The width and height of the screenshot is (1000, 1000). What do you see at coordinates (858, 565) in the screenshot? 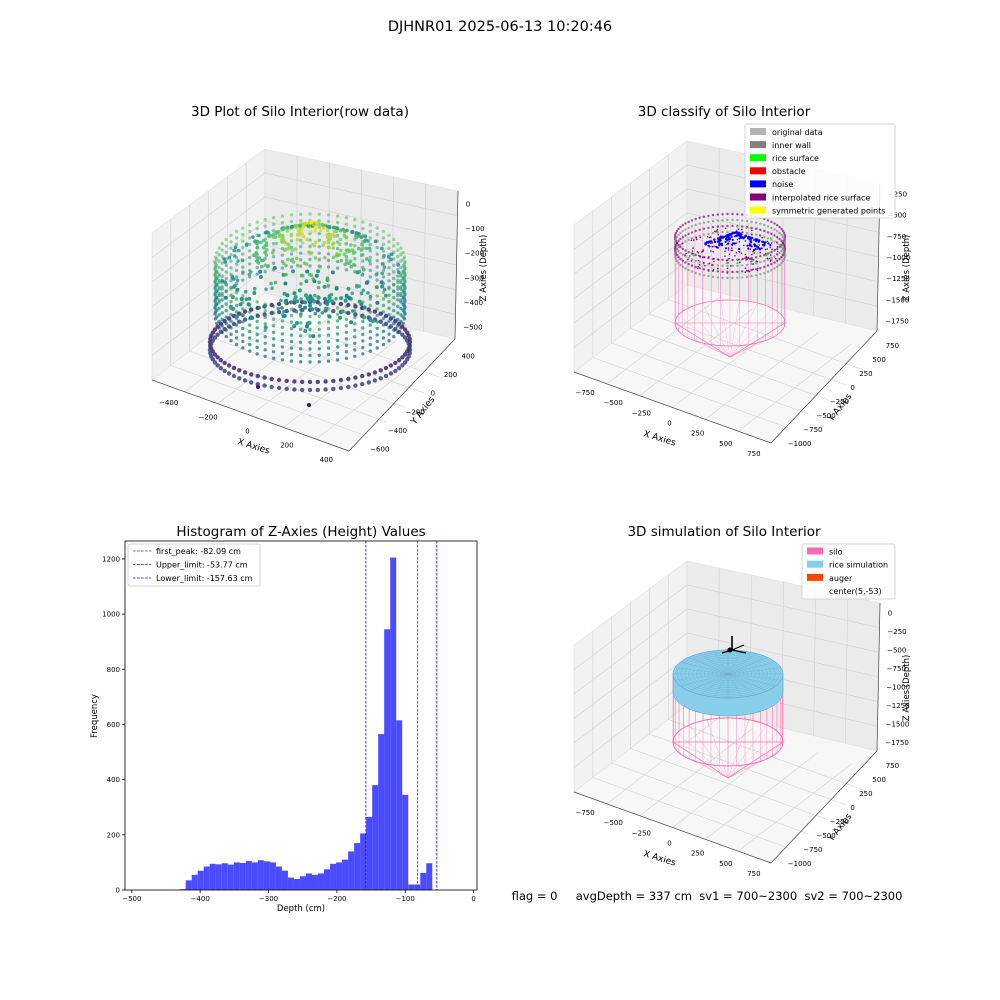
I see `legend-label: rice simulation` at bounding box center [858, 565].